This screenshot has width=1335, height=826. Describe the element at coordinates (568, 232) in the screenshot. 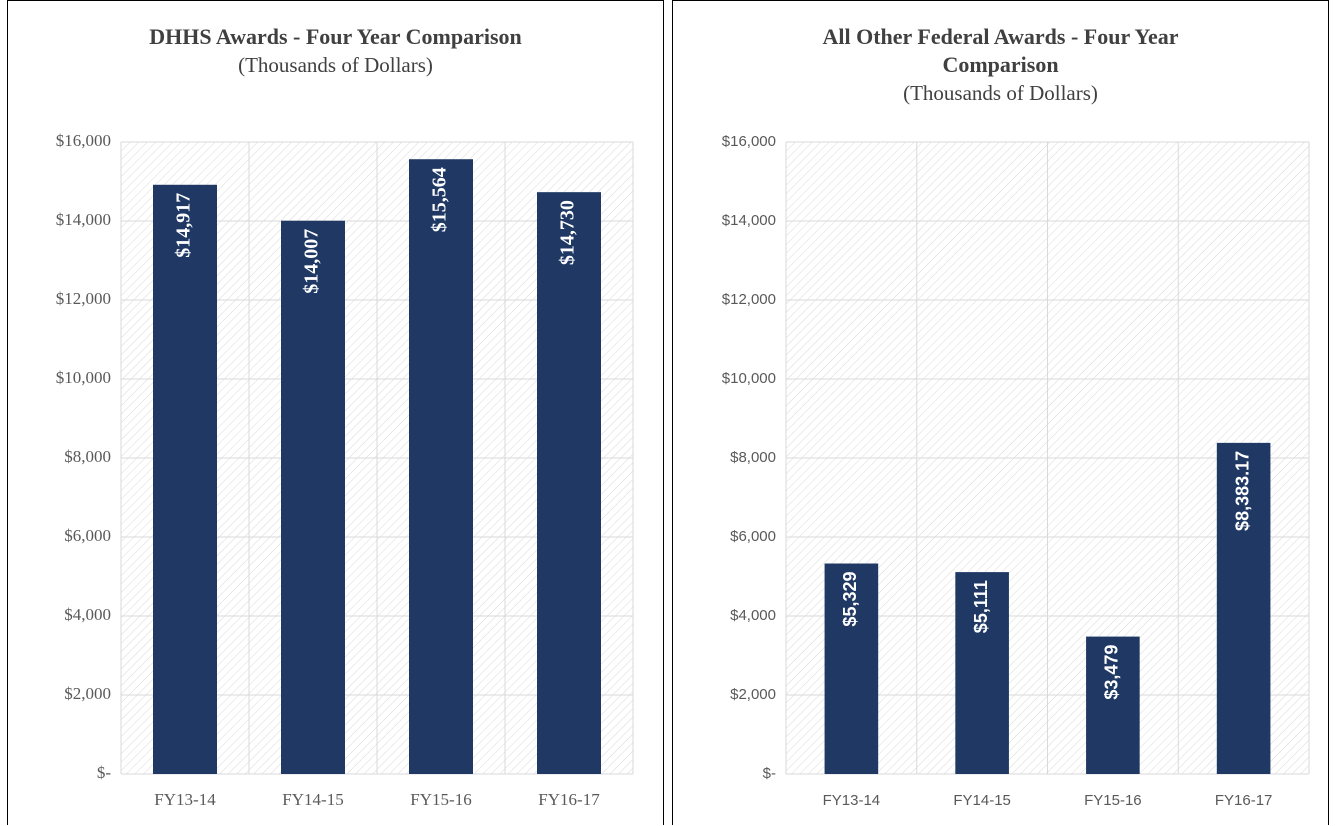

I see `data-label: $14,730` at that location.